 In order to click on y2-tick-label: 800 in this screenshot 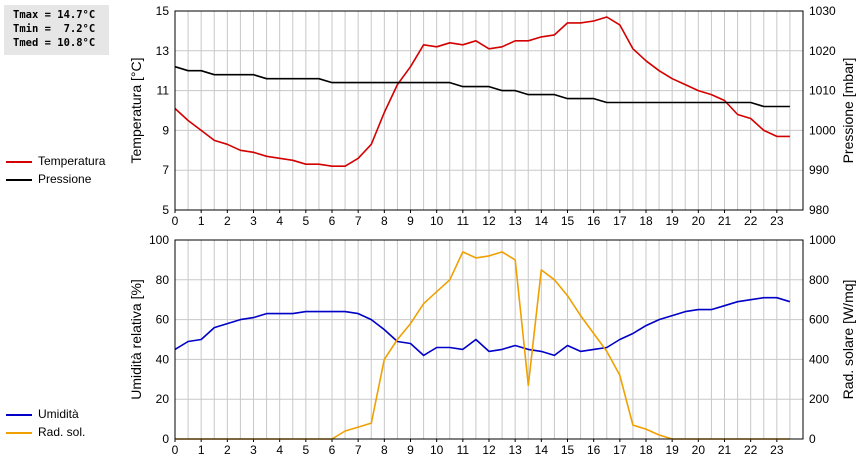, I will do `click(819, 280)`.